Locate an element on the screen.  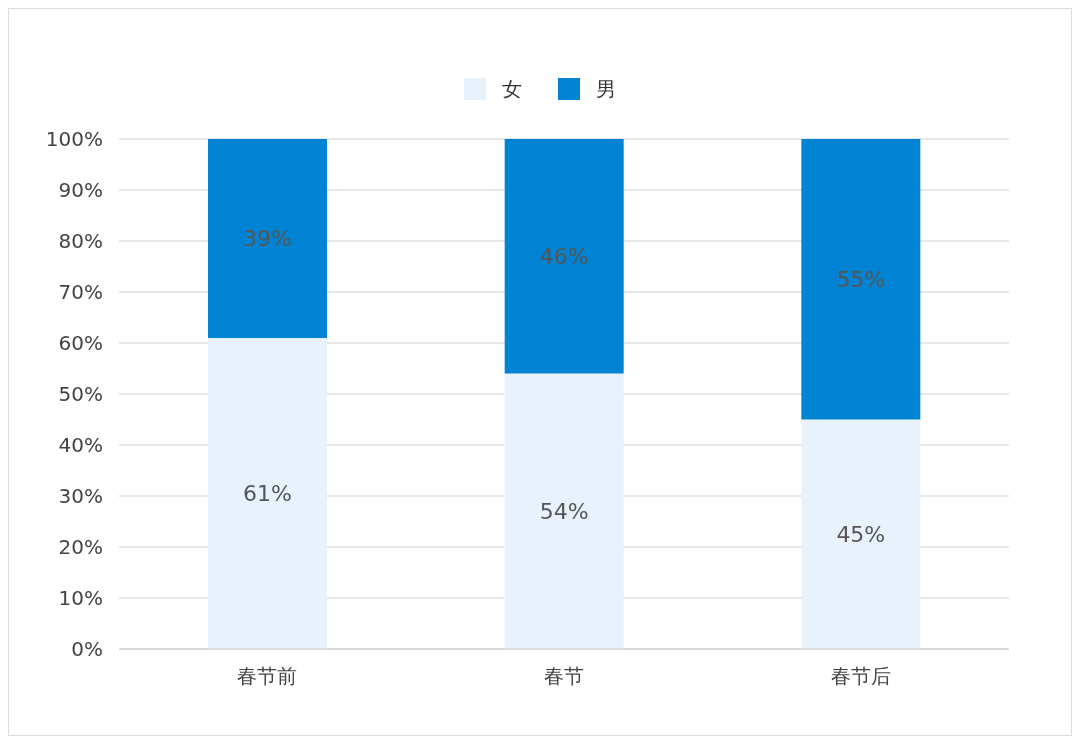
y-tick-label: 30% is located at coordinates (80, 496).